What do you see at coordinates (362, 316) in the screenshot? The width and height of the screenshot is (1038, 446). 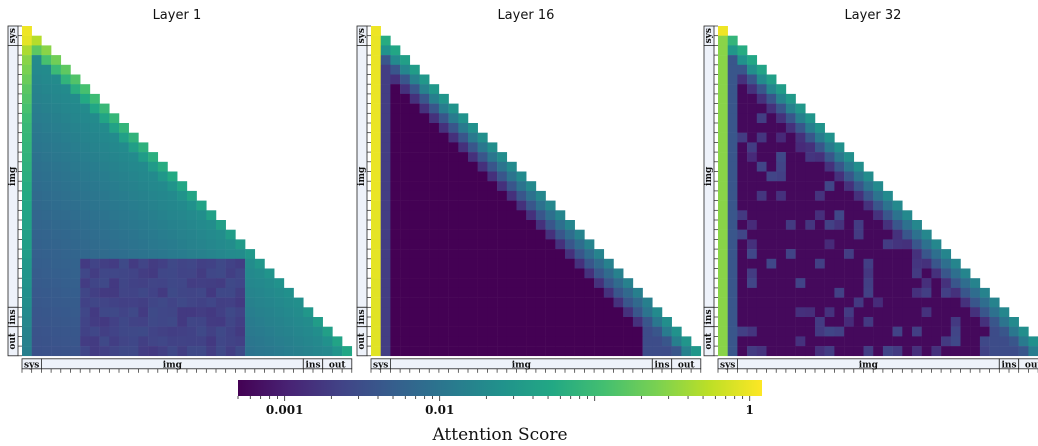 I see `y-group-label-ins: ins` at bounding box center [362, 316].